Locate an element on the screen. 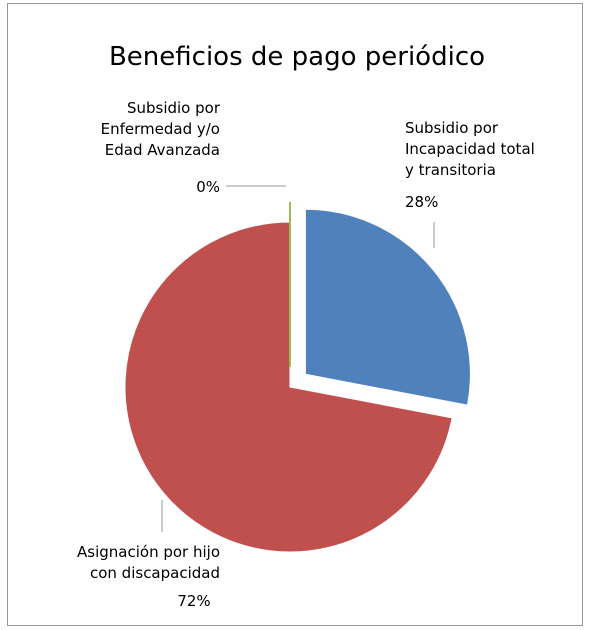  value-label: 72% is located at coordinates (193, 601).